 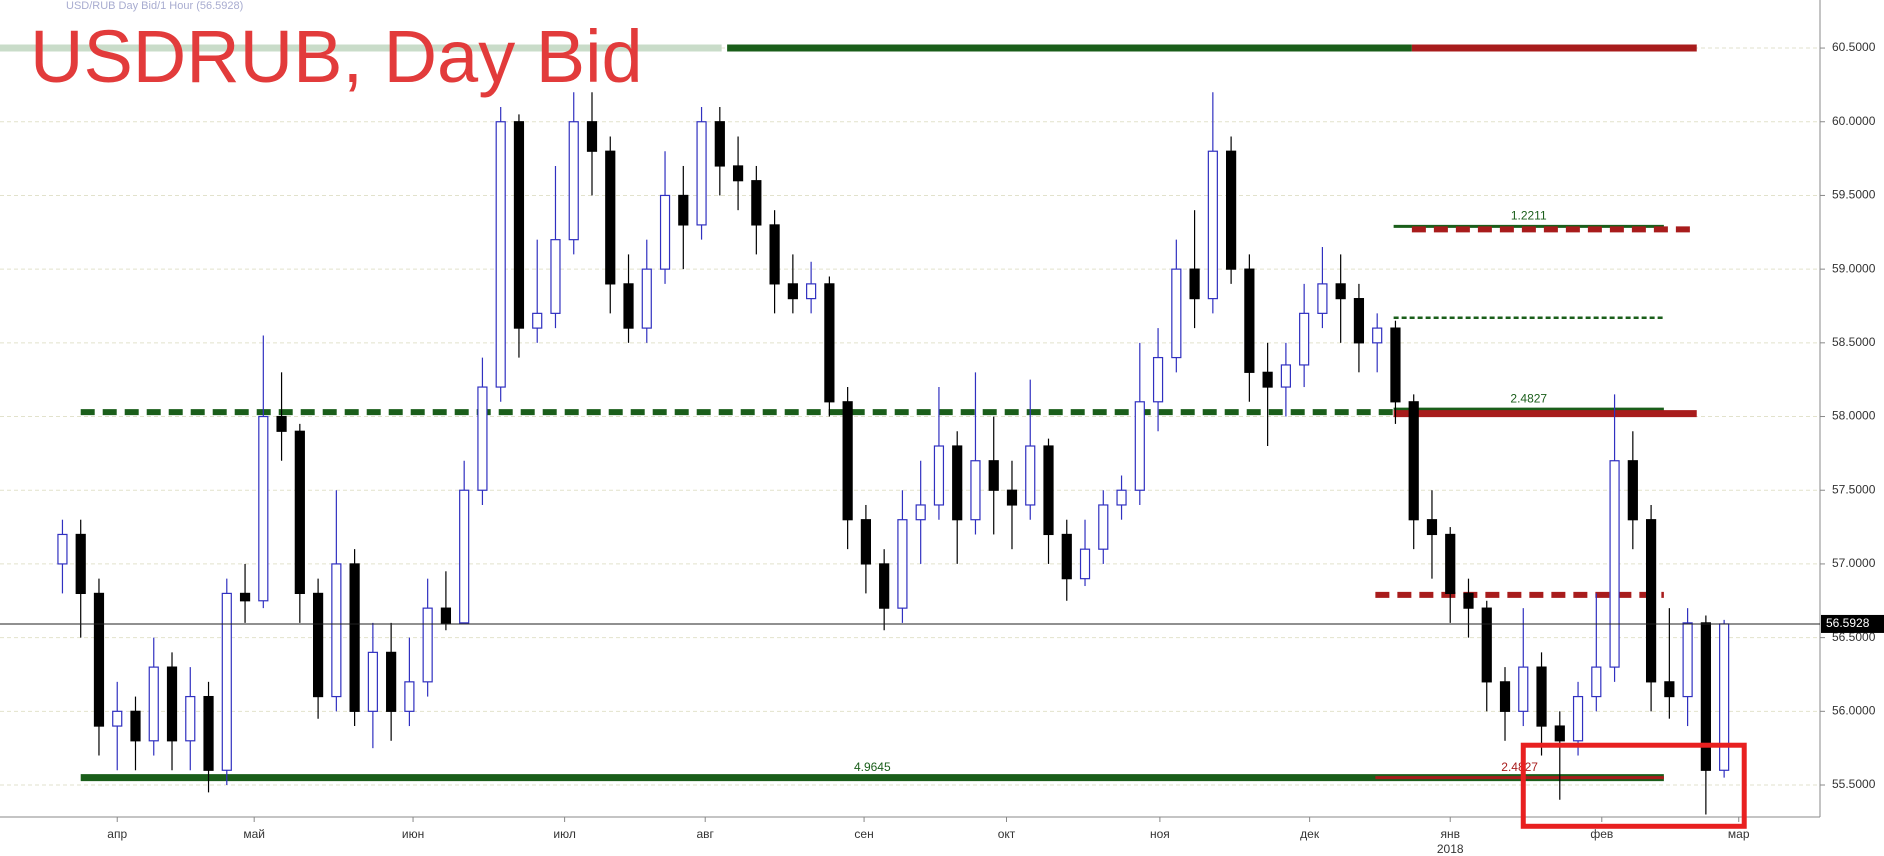 What do you see at coordinates (1854, 710) in the screenshot?
I see `y-tick-label: 56.0000` at bounding box center [1854, 710].